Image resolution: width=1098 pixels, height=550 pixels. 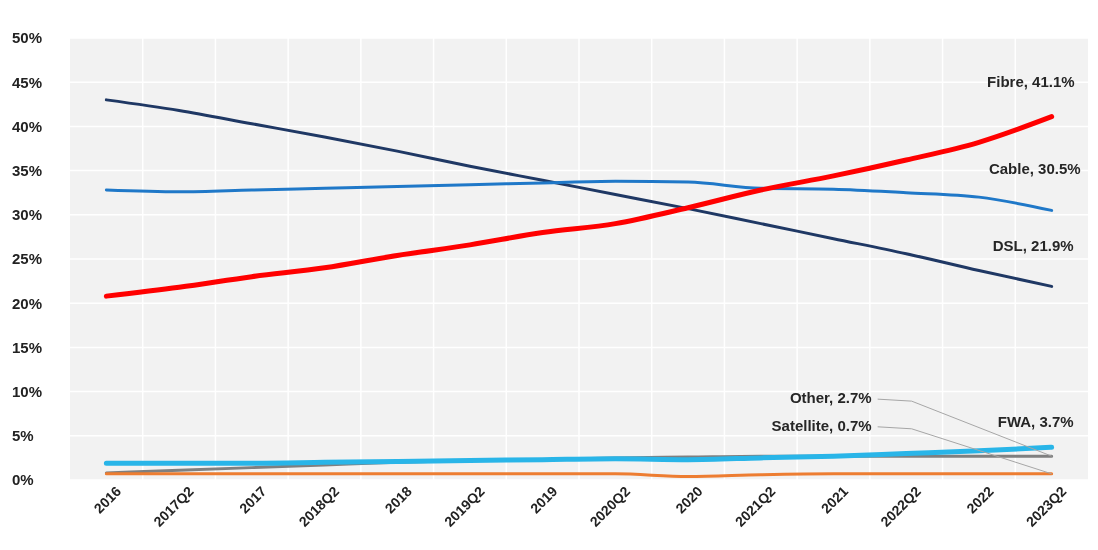 What do you see at coordinates (27, 170) in the screenshot?
I see `y-tick-label: 35%` at bounding box center [27, 170].